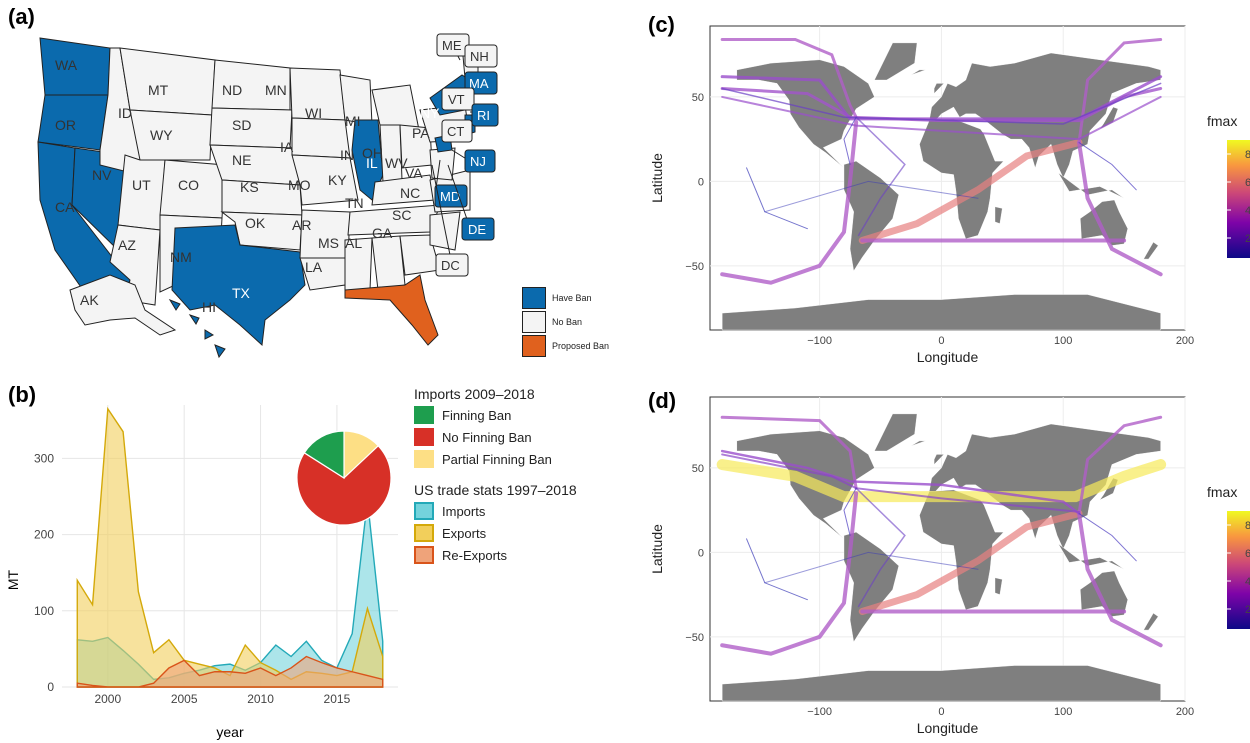 The image size is (1250, 743). I want to click on svg-text: NY, so click(430, 113).